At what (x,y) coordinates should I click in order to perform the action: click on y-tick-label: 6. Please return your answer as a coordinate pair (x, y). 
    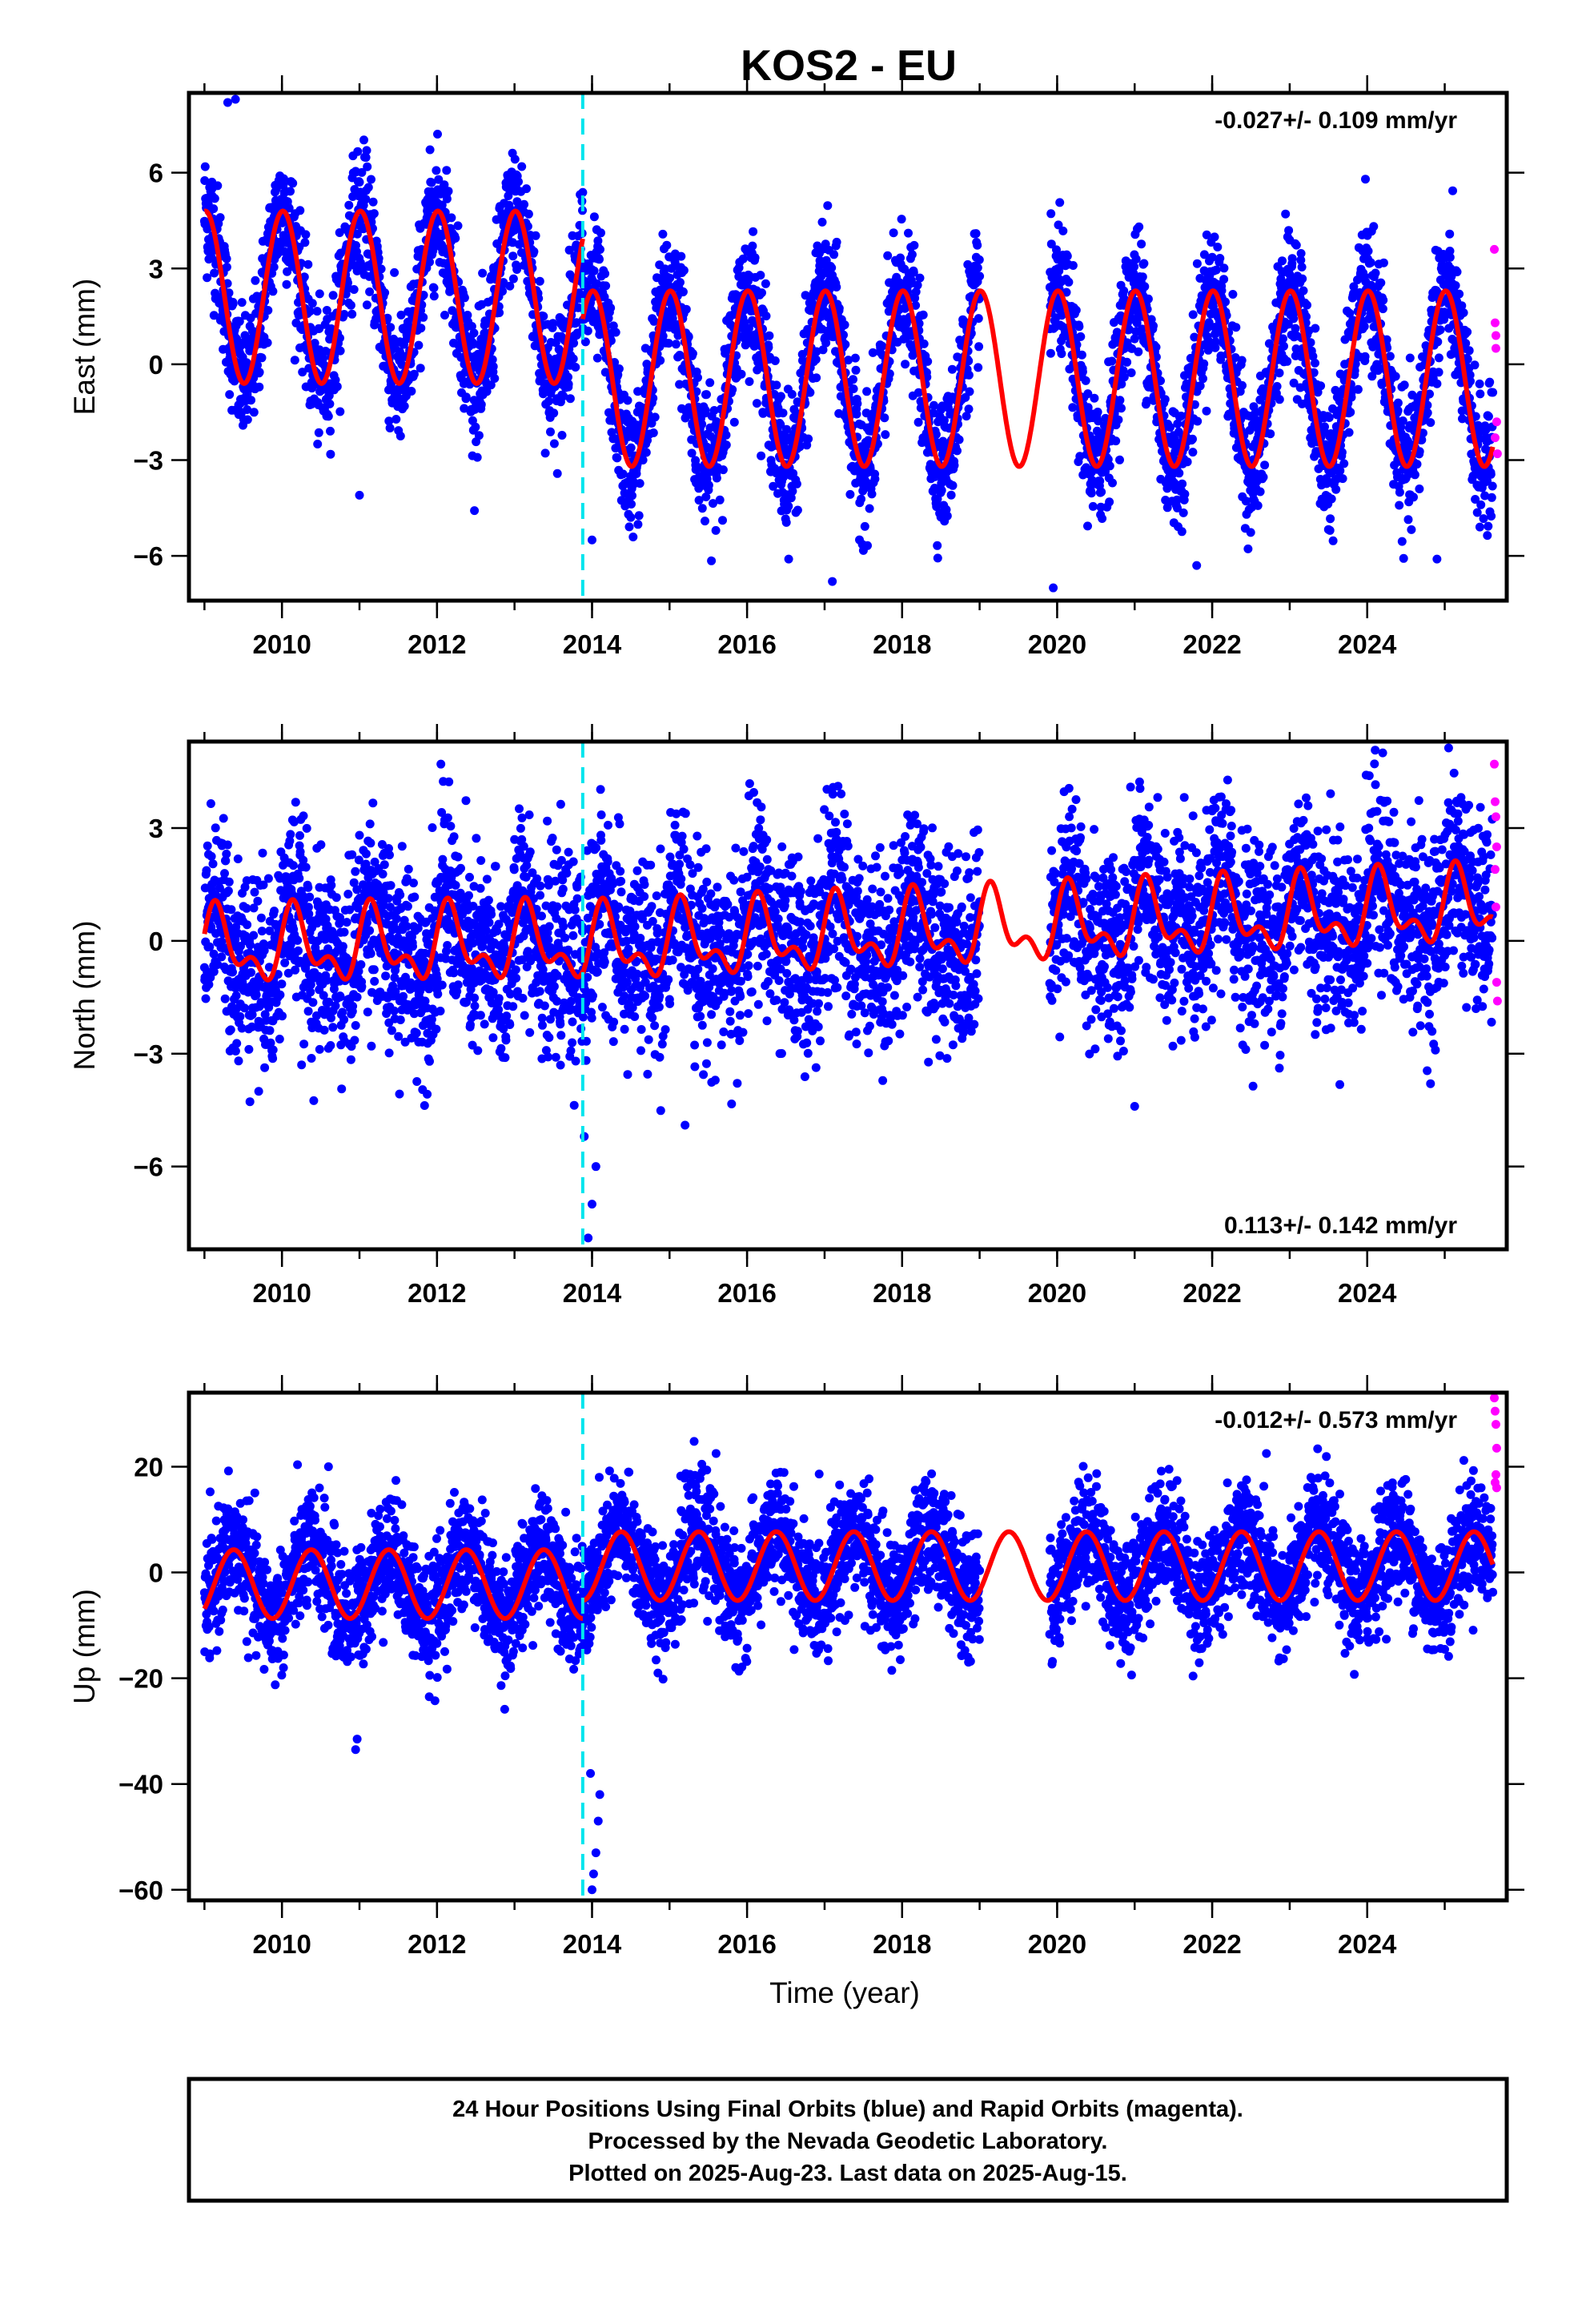
    Looking at the image, I should click on (156, 173).